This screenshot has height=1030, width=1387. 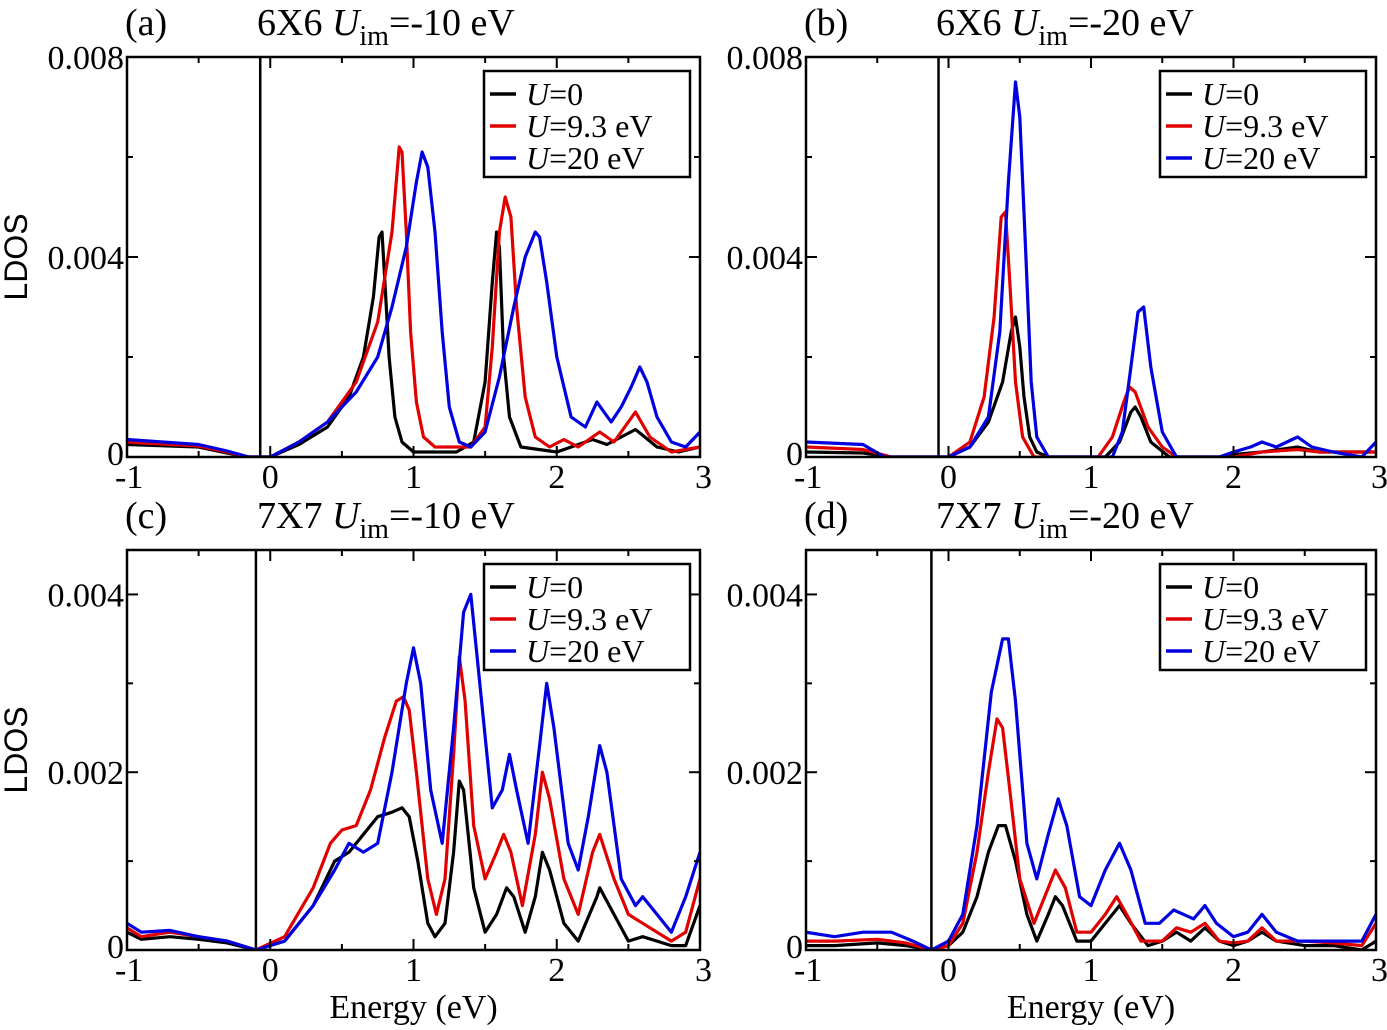 I want to click on panel-title: 7X7 Uim=-10 eV, so click(x=386, y=520).